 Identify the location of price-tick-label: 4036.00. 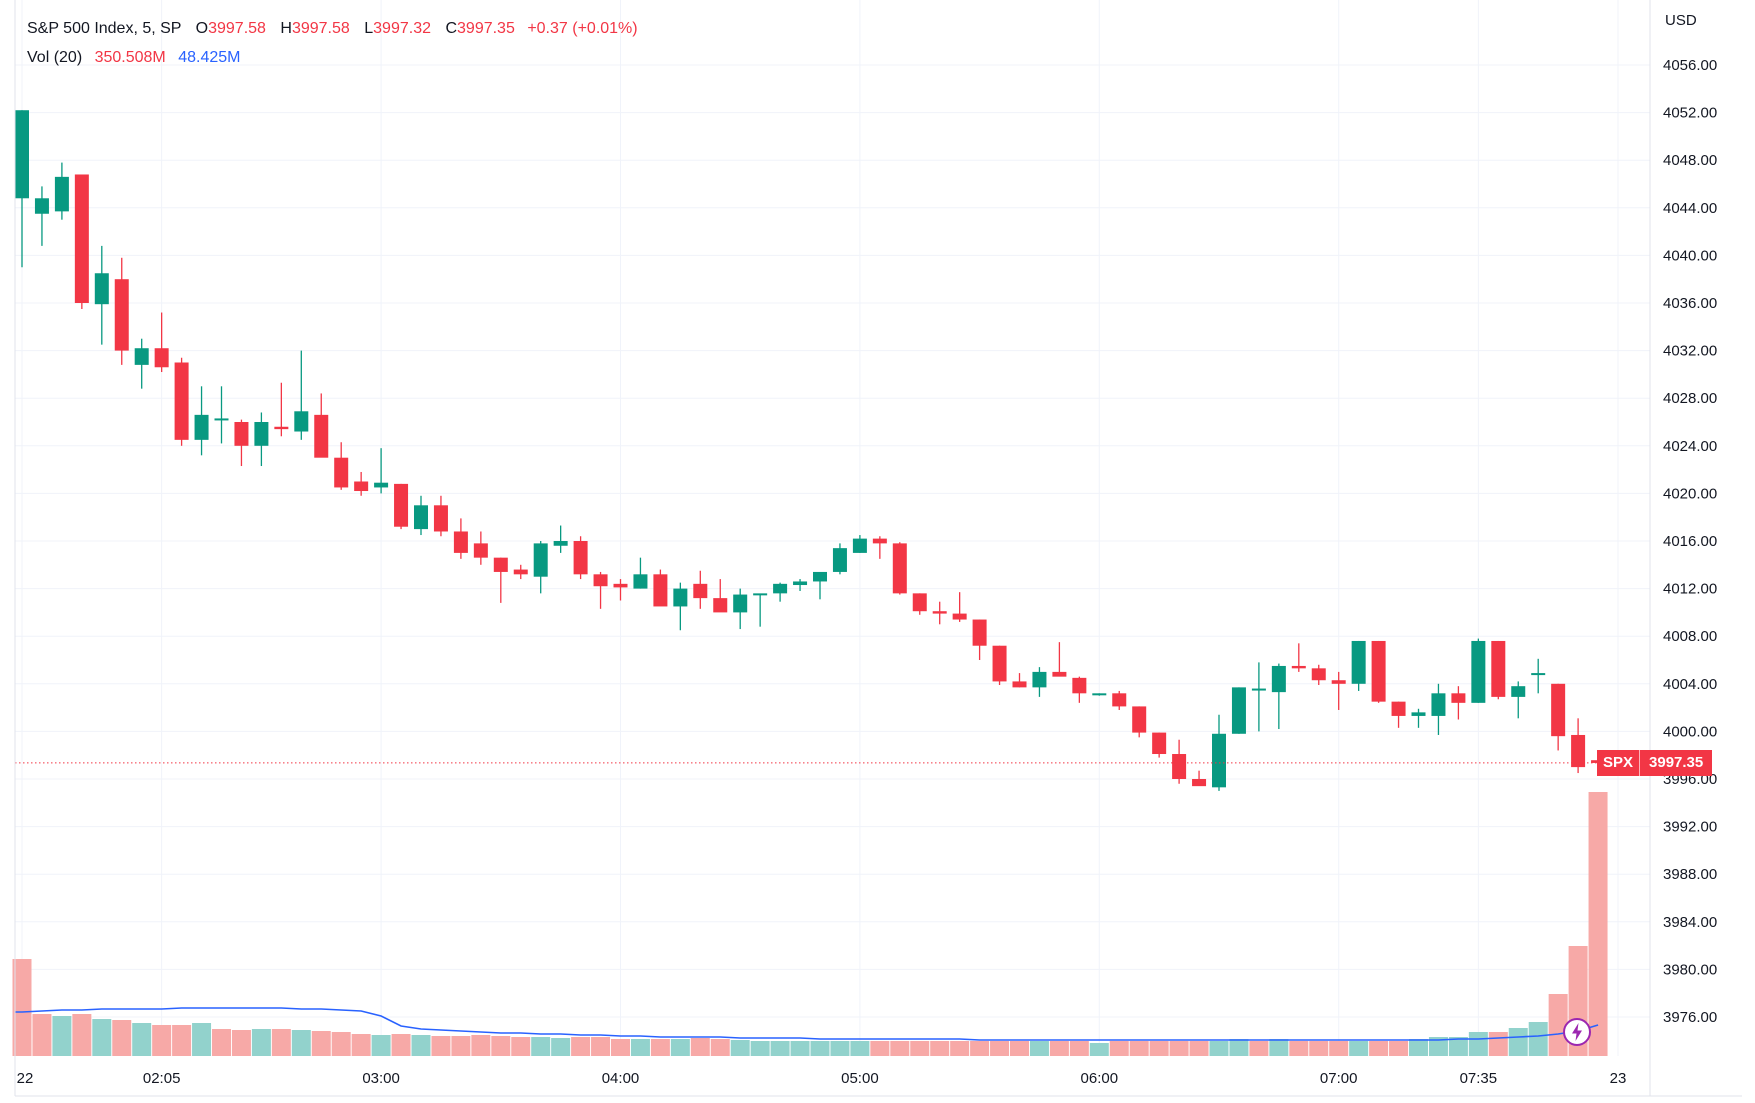
(1690, 303).